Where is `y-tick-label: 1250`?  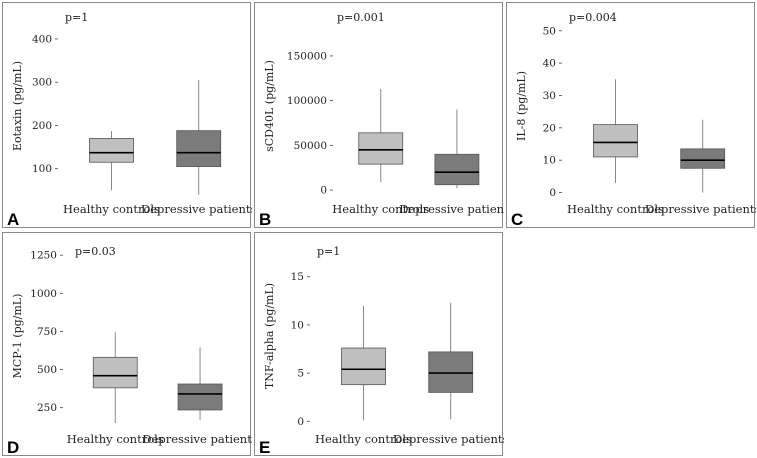
y-tick-label: 1250 is located at coordinates (43, 256).